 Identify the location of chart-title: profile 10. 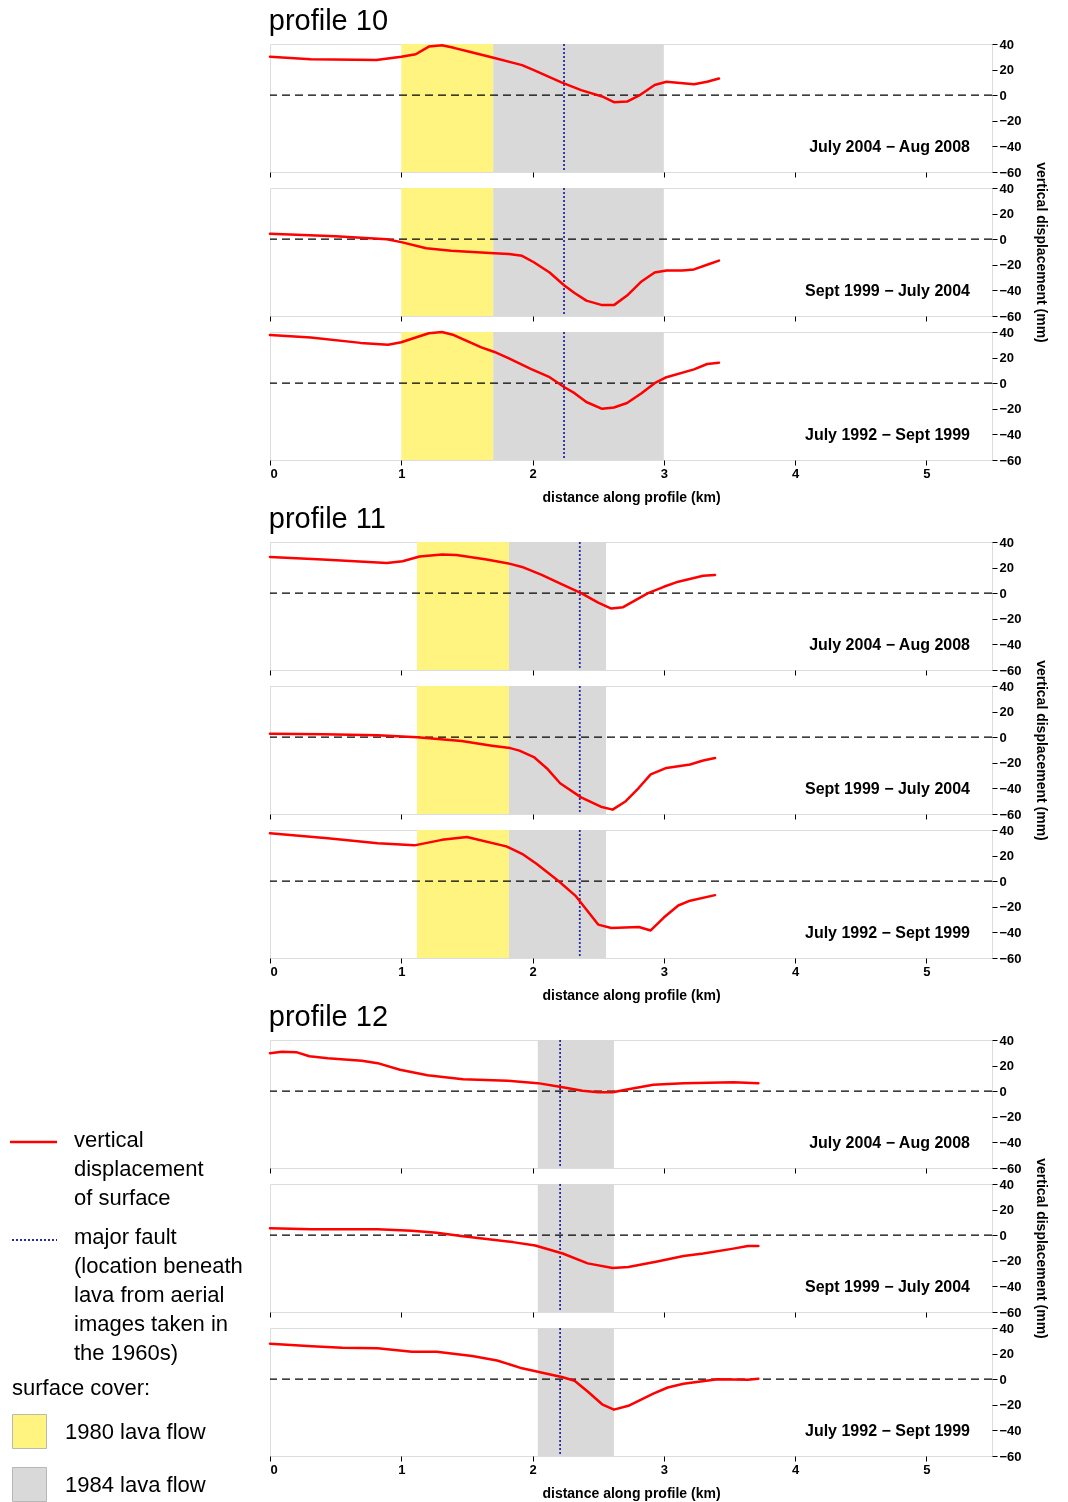
(328, 20).